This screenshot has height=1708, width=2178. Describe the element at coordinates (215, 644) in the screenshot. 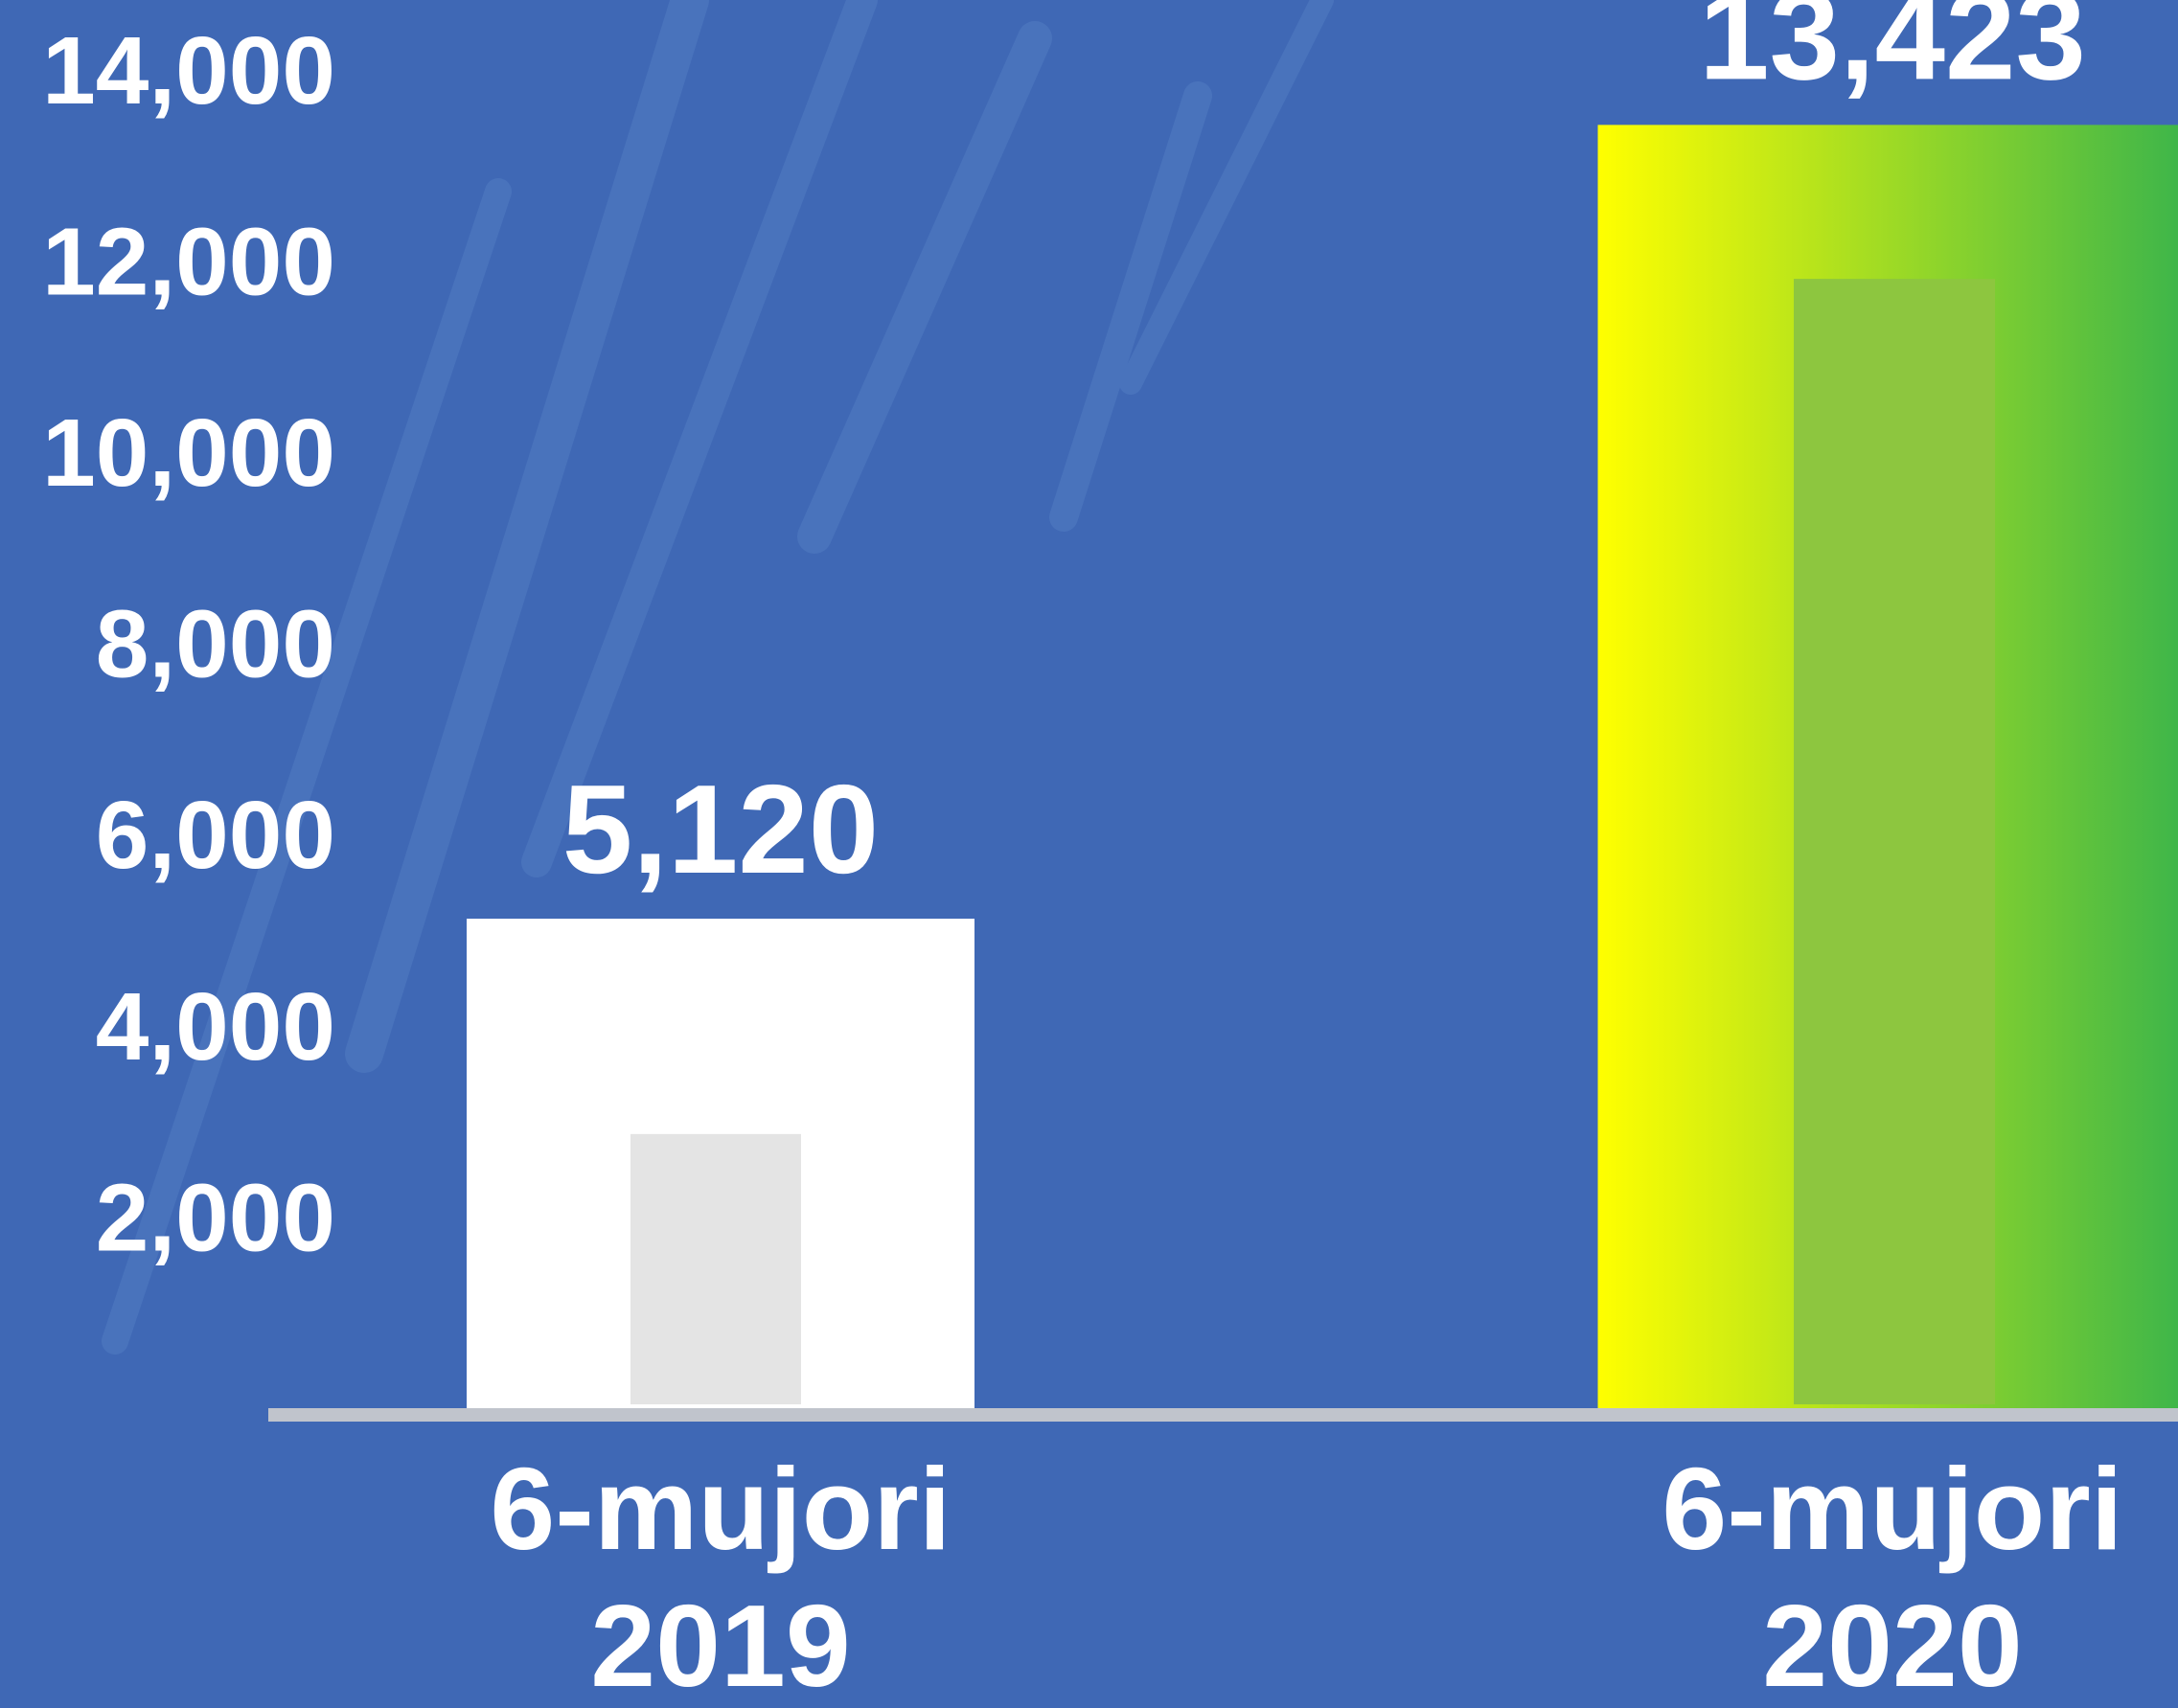

I see `y-tick-label: 8,000` at that location.